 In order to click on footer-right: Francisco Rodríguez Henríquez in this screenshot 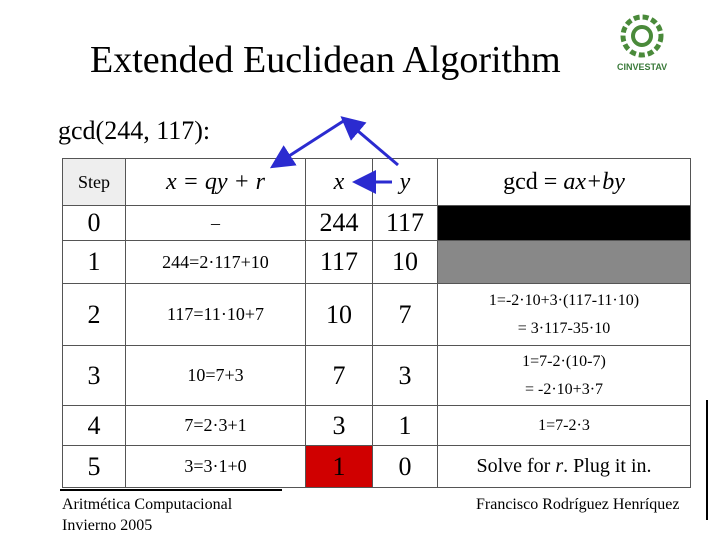, I will do `click(578, 504)`.